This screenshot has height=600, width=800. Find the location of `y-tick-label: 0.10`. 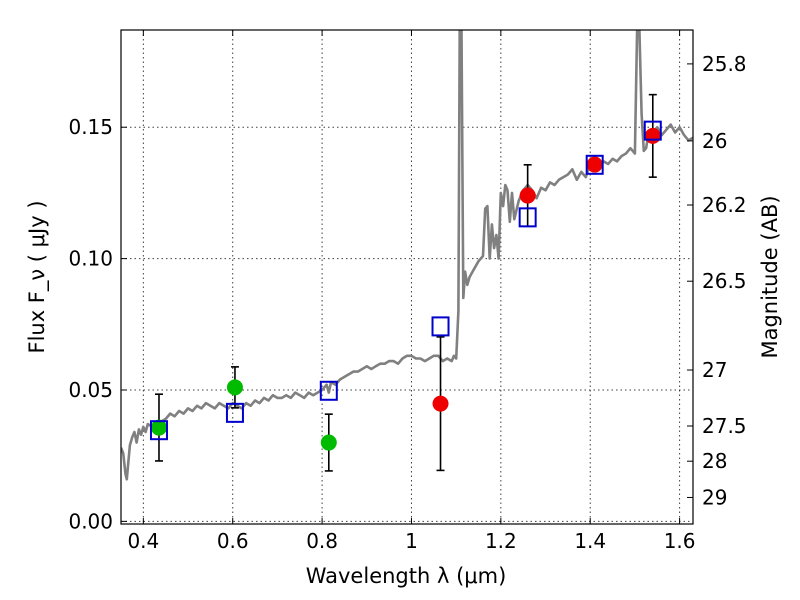

y-tick-label: 0.10 is located at coordinates (90, 259).